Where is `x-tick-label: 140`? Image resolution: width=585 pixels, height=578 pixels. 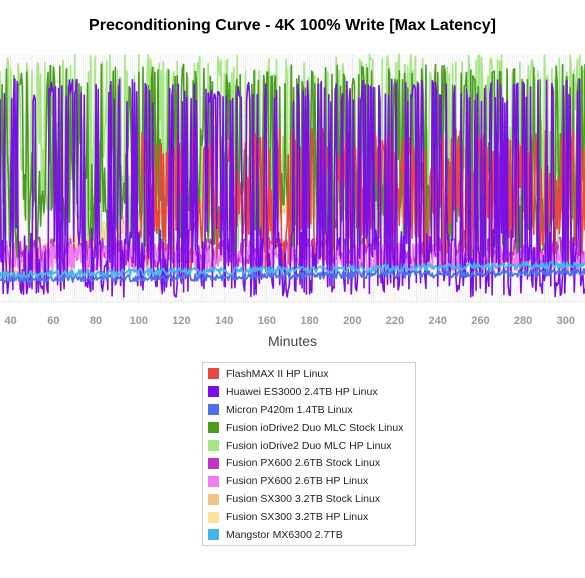 x-tick-label: 140 is located at coordinates (224, 321).